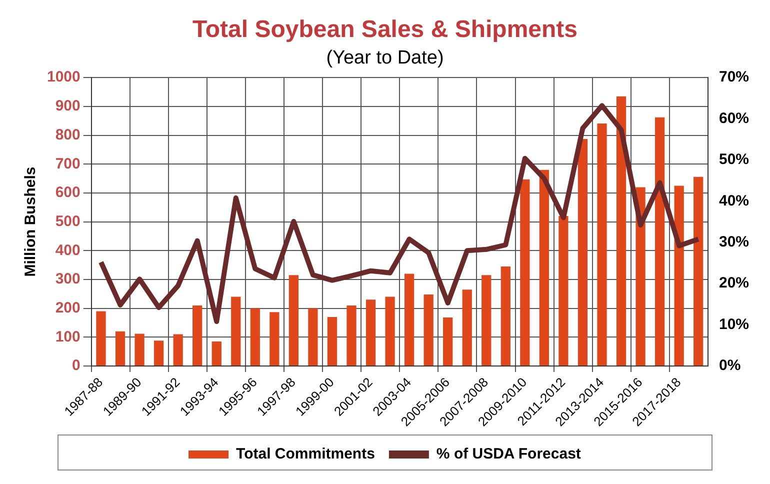  What do you see at coordinates (67, 307) in the screenshot?
I see `y-tick-label: 200` at bounding box center [67, 307].